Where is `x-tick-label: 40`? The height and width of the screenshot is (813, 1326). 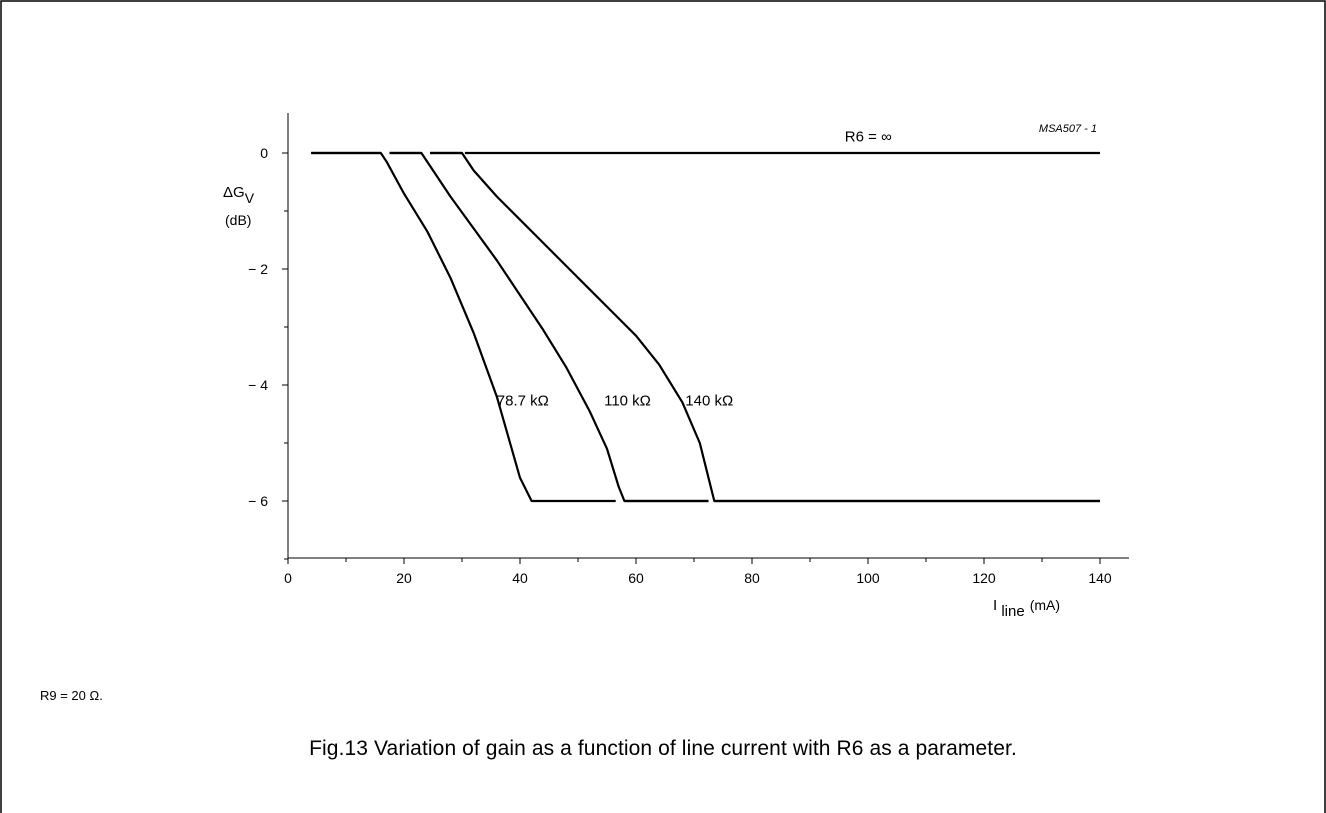 x-tick-label: 40 is located at coordinates (520, 578).